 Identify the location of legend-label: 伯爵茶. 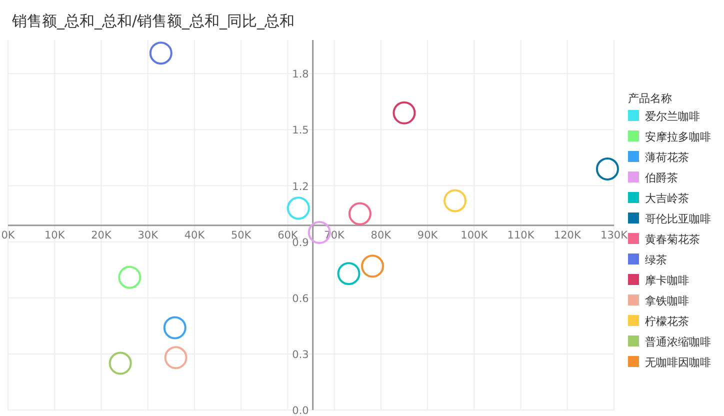
(661, 178).